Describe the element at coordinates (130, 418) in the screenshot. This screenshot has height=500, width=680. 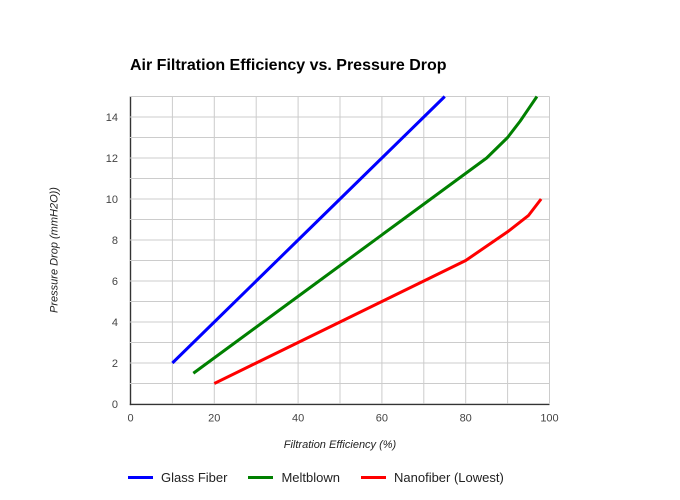
I see `x-tick-label: 0` at that location.